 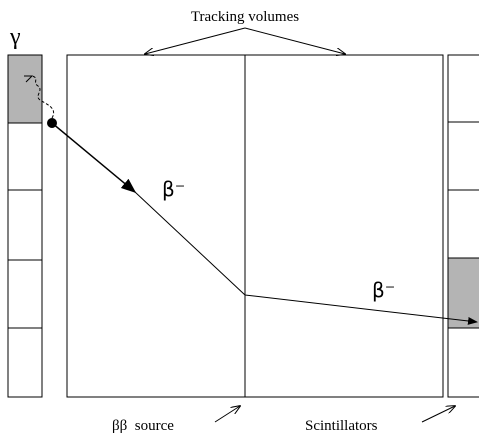 I want to click on right-scintillators, so click(x=463, y=226).